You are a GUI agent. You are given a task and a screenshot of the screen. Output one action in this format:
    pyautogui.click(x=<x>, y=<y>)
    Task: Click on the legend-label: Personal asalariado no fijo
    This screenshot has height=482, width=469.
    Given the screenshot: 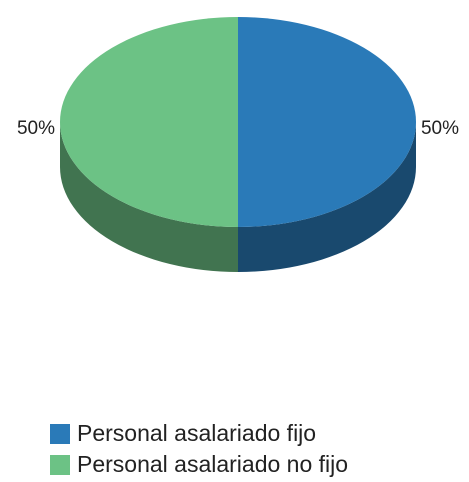 What is the action you would take?
    pyautogui.click(x=212, y=464)
    